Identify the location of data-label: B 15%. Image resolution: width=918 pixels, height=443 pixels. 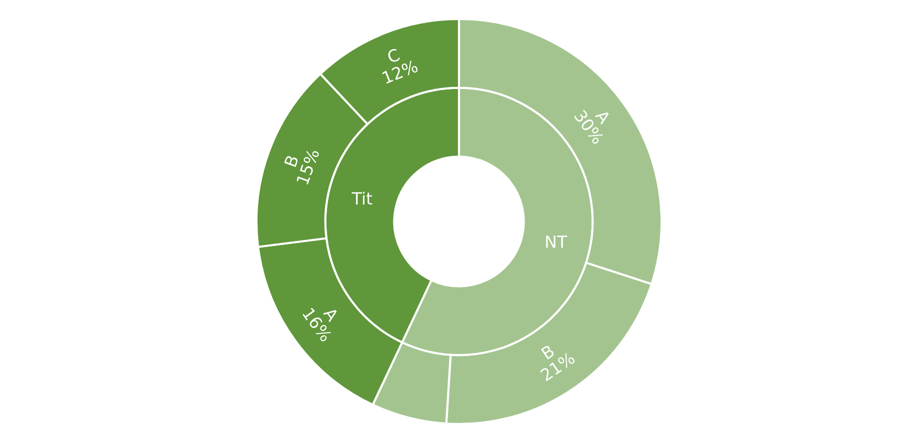
(302, 166).